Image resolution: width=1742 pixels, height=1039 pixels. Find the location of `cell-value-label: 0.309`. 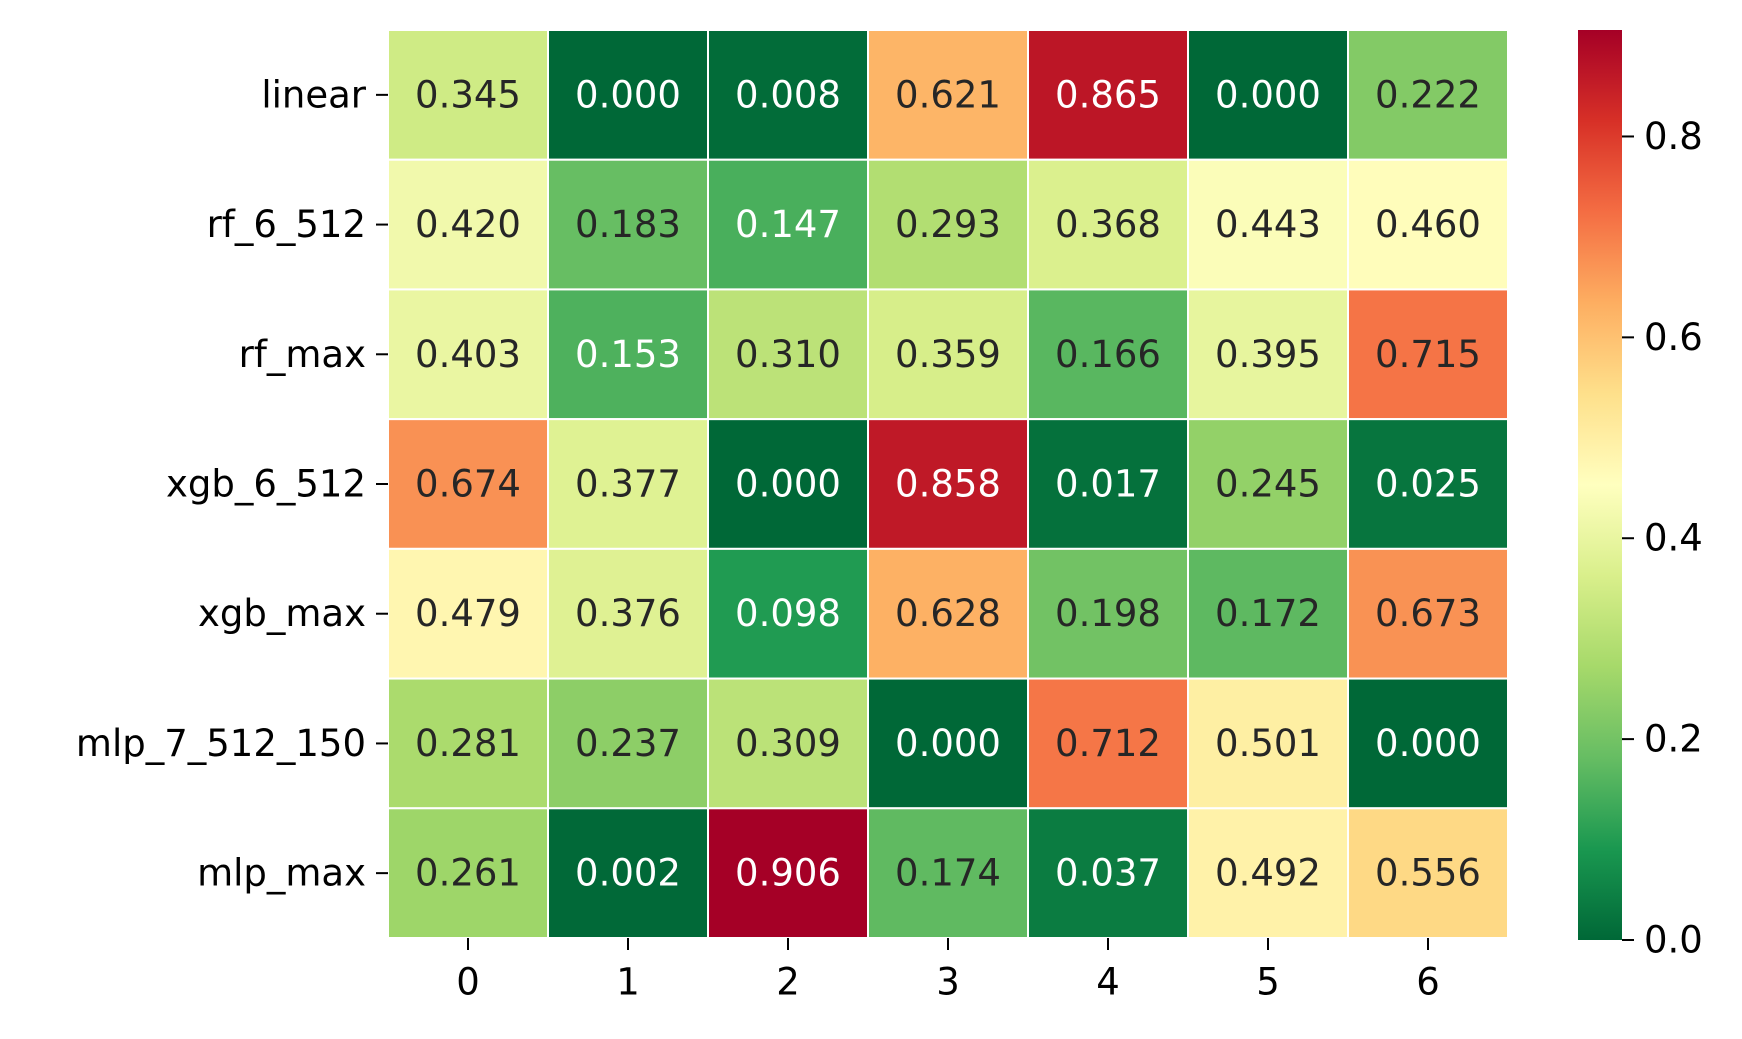

cell-value-label: 0.309 is located at coordinates (788, 743).